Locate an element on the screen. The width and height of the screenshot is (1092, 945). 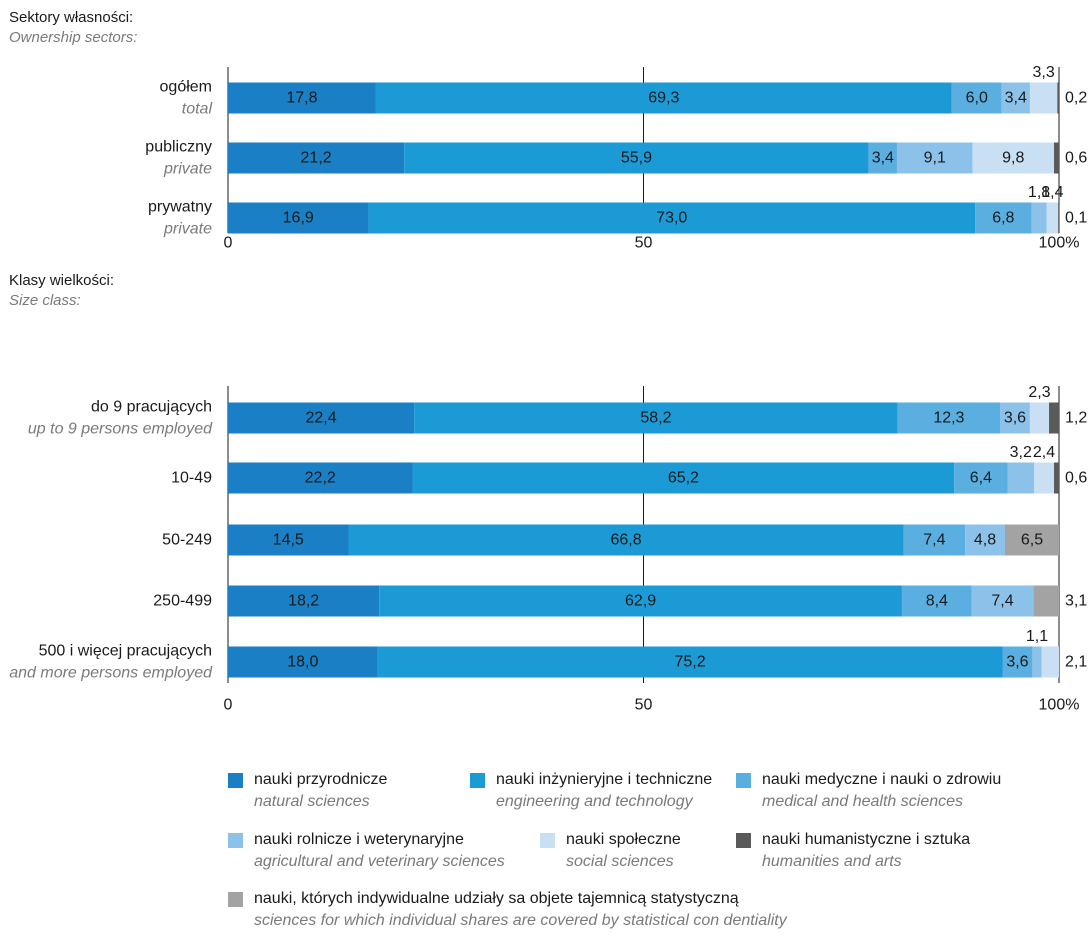
category-label: 10-49 is located at coordinates (191, 478).